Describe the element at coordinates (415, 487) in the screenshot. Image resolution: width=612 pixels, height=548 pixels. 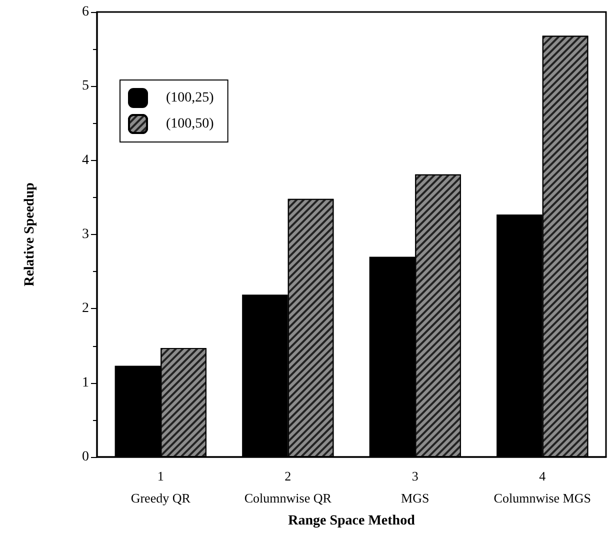
I see `x-tick-label: 3 MGS` at that location.